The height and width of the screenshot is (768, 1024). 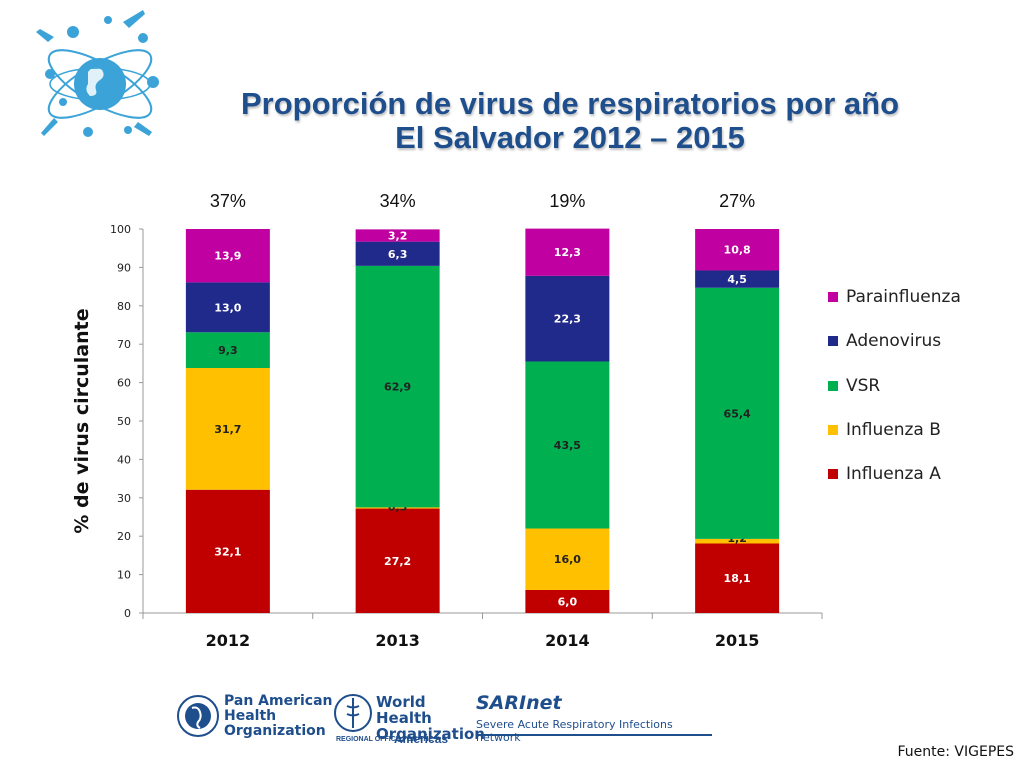 I want to click on y-tick-label: 90, so click(x=124, y=267).